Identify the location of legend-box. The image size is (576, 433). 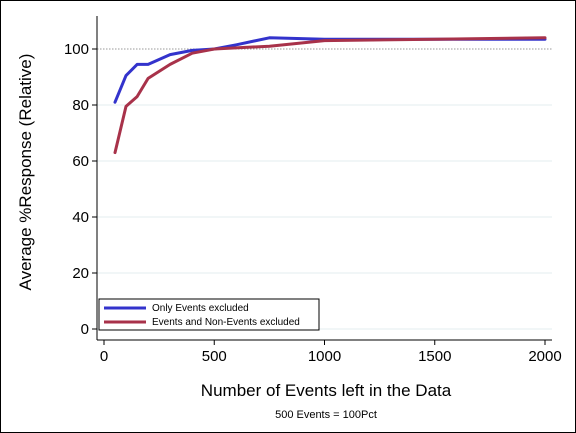
(209, 314).